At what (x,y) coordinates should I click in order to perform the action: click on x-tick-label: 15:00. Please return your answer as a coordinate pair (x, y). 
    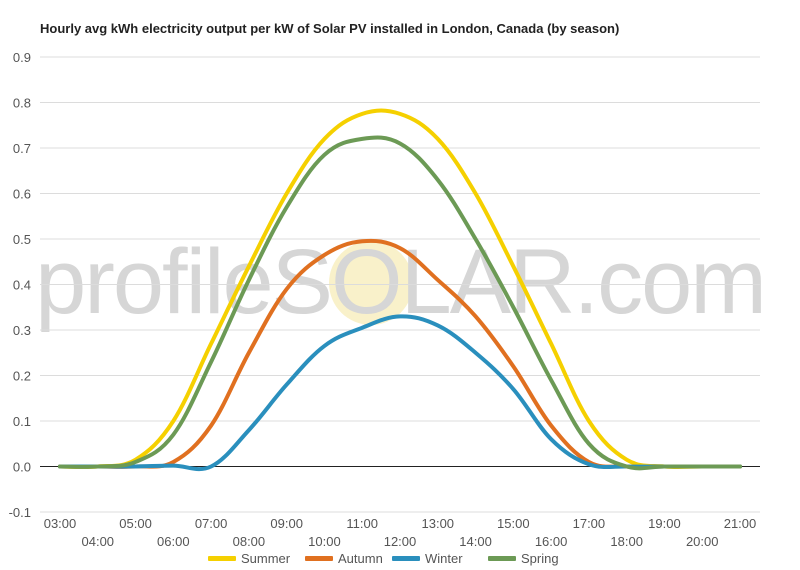
    Looking at the image, I should click on (513, 523).